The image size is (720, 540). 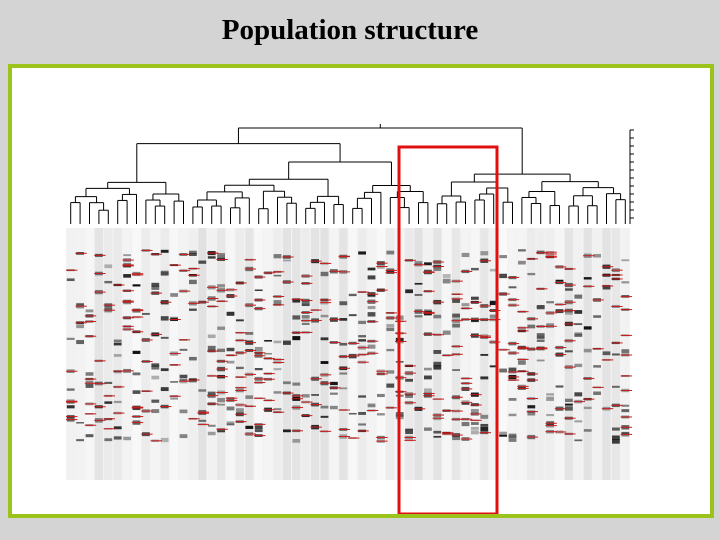 What do you see at coordinates (352, 174) in the screenshot?
I see `dendrogram` at bounding box center [352, 174].